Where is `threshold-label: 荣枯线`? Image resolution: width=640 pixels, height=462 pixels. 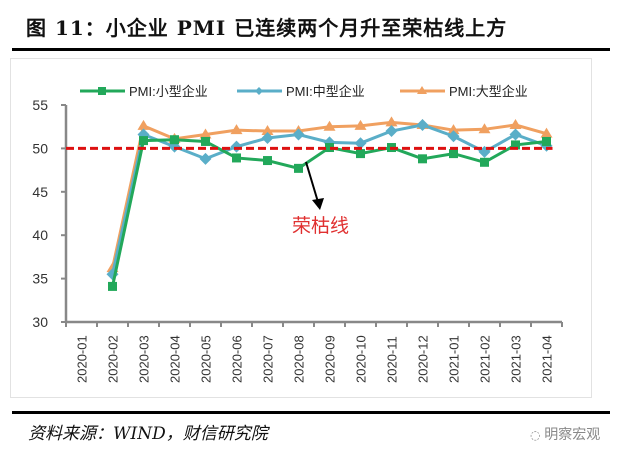
threshold-label: 荣枯线 is located at coordinates (320, 226).